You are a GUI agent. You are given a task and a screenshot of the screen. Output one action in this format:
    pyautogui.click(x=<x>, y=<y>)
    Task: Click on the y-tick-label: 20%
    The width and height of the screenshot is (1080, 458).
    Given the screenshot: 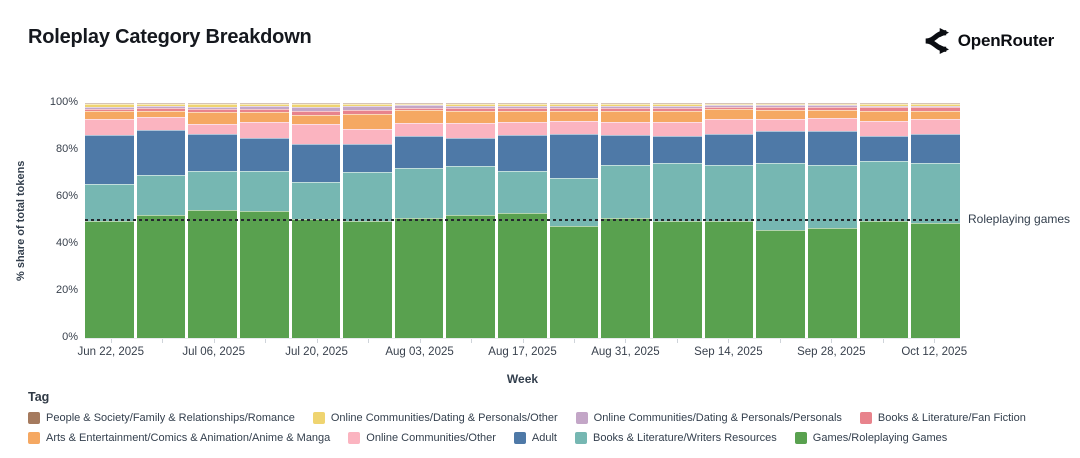 What is the action you would take?
    pyautogui.click(x=66, y=290)
    